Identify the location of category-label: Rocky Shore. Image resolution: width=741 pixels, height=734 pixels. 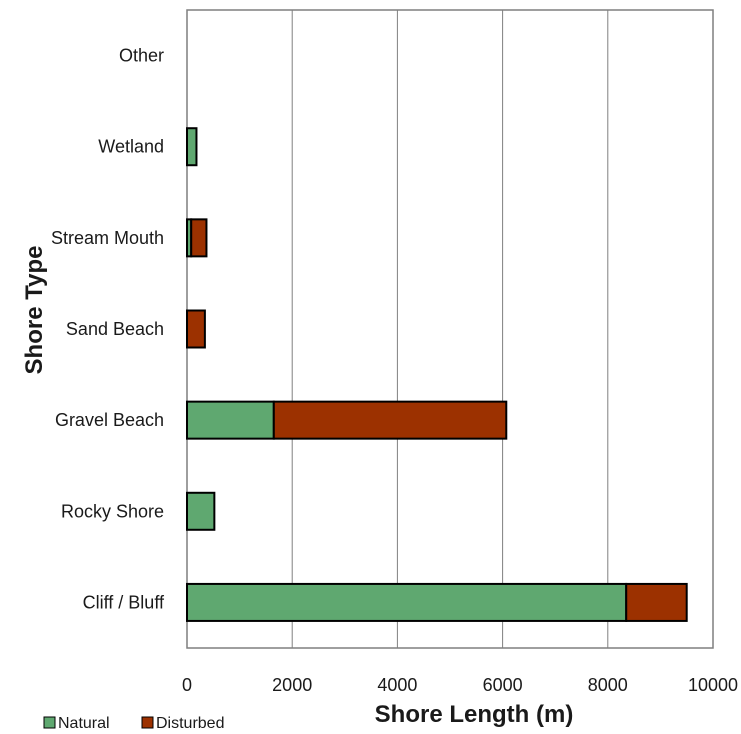
(112, 511).